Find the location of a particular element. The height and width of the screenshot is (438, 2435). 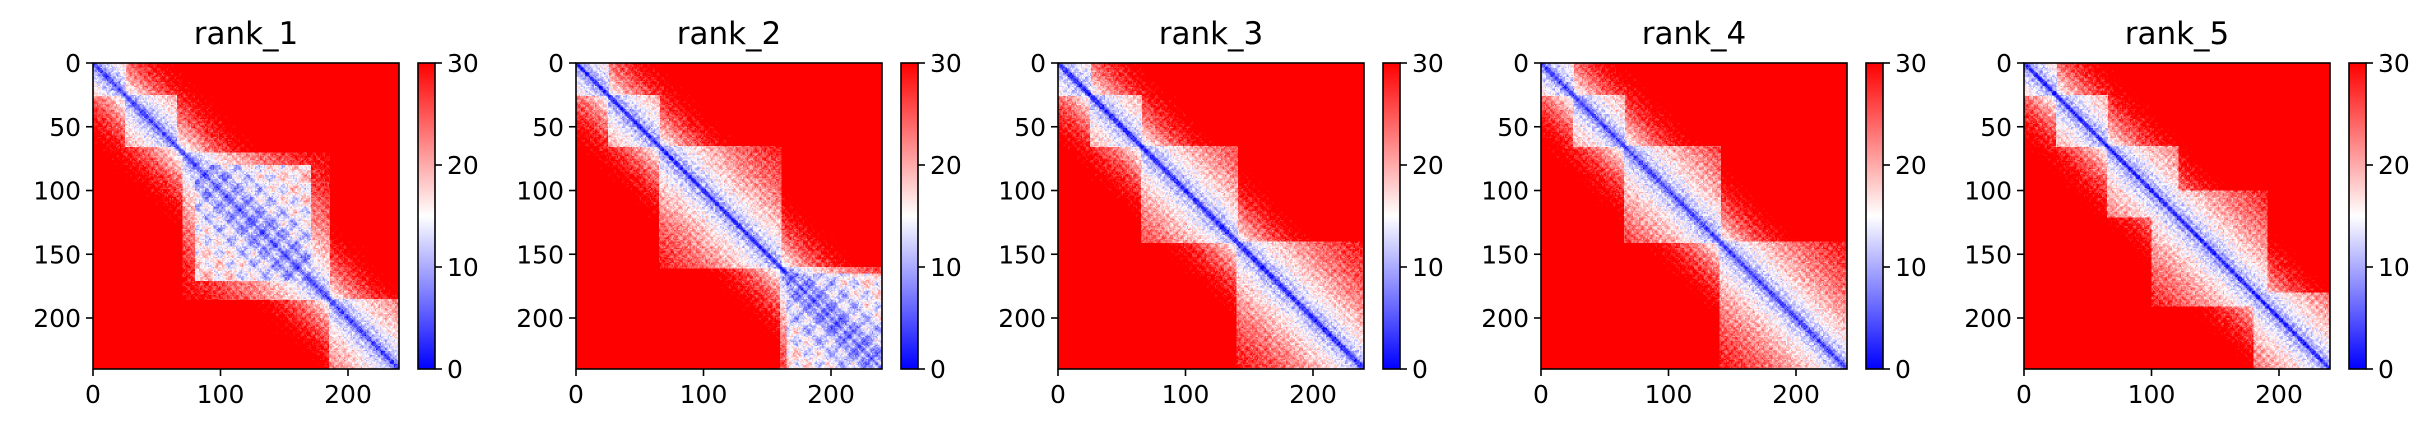

panel-title: rank_1 is located at coordinates (246, 34).